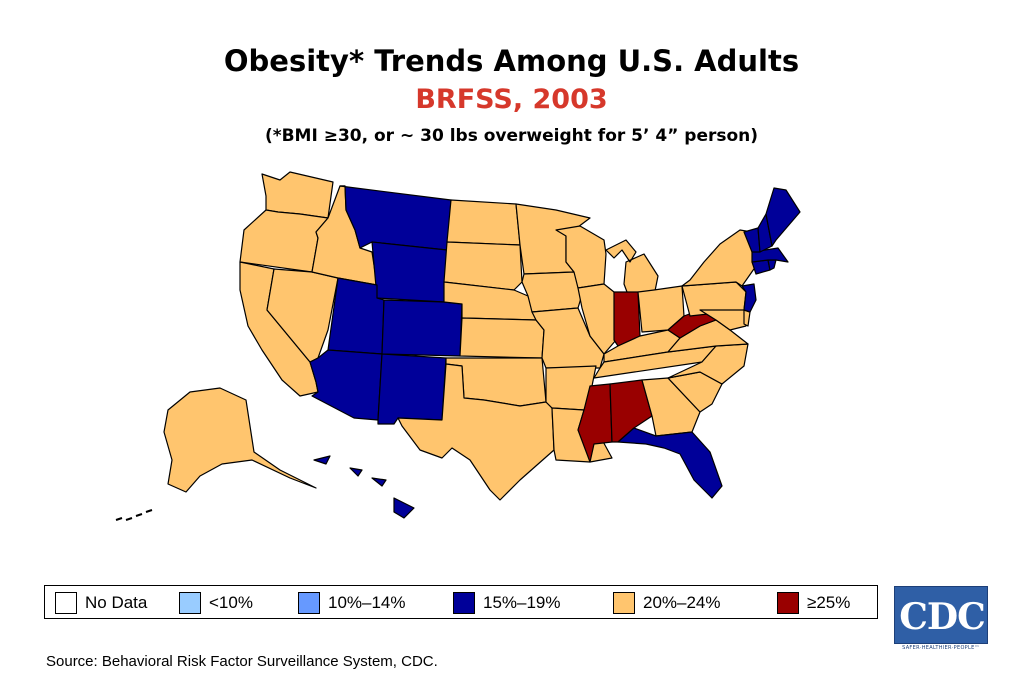 The height and width of the screenshot is (682, 1023). I want to click on cdc-logo-text: CDC, so click(942, 617).